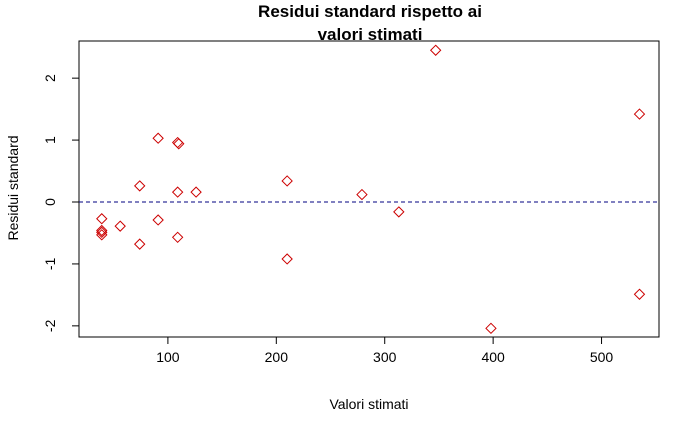 The image size is (700, 432). What do you see at coordinates (370, 11) in the screenshot?
I see `chart-title-line-1: Residui standard rispetto ai` at bounding box center [370, 11].